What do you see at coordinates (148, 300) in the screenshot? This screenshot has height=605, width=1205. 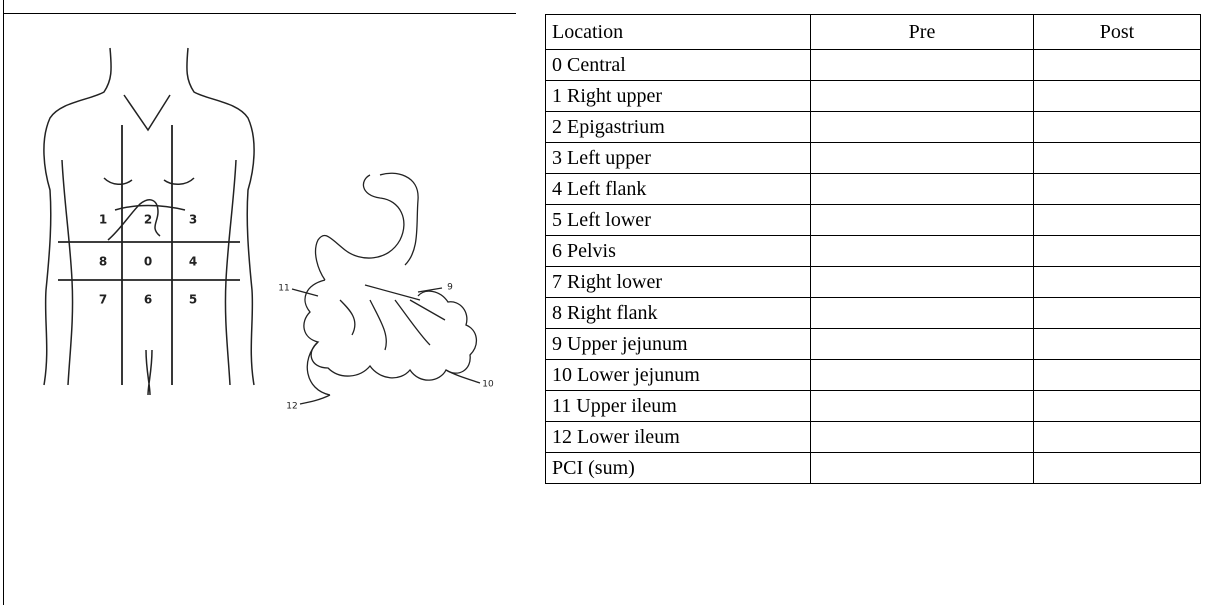 I see `figure-label: 6` at bounding box center [148, 300].